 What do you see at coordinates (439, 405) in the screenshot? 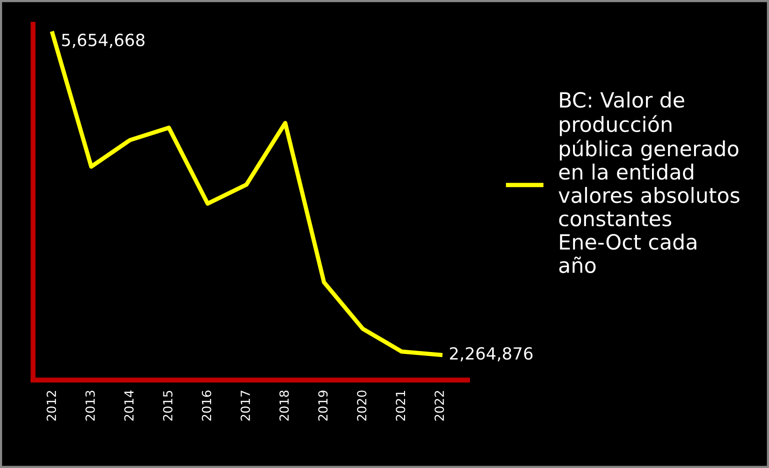
I see `x-tick-label: 2022` at bounding box center [439, 405].